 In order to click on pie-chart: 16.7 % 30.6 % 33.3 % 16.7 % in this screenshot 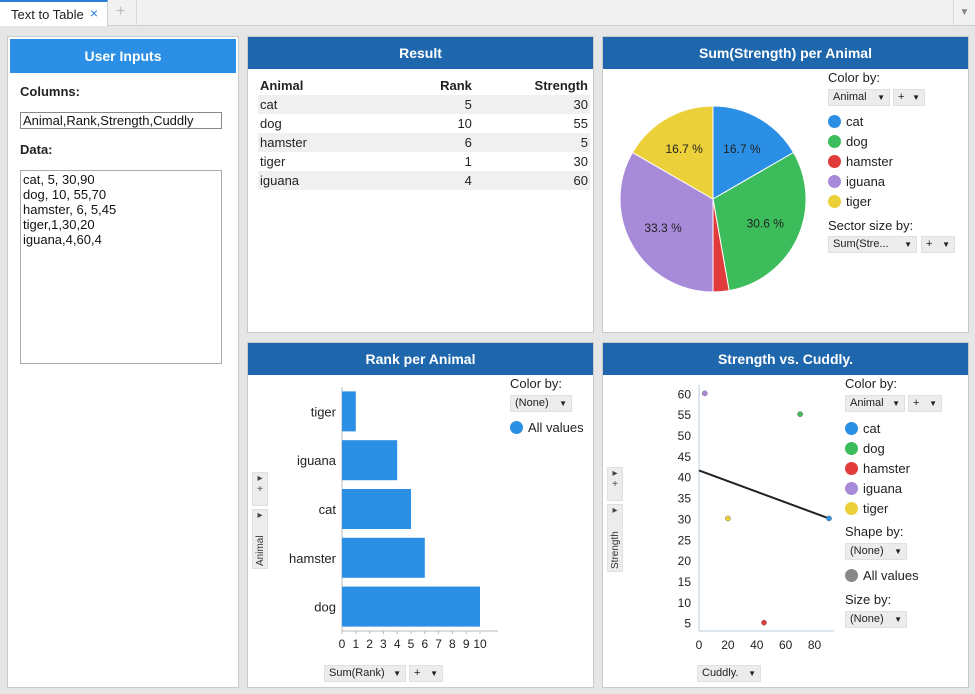, I will do `click(708, 199)`.